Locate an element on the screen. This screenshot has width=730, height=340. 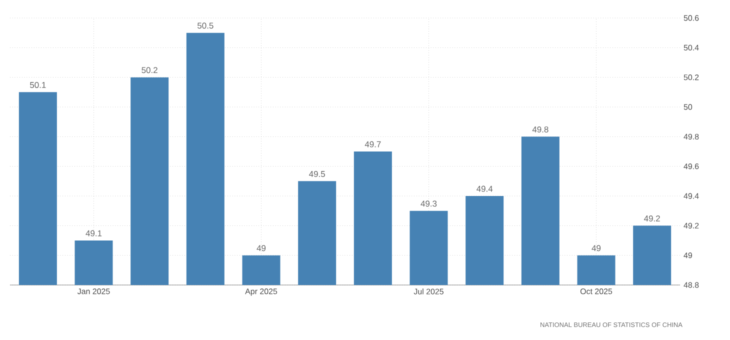
data-label: 49.7 is located at coordinates (372, 144).